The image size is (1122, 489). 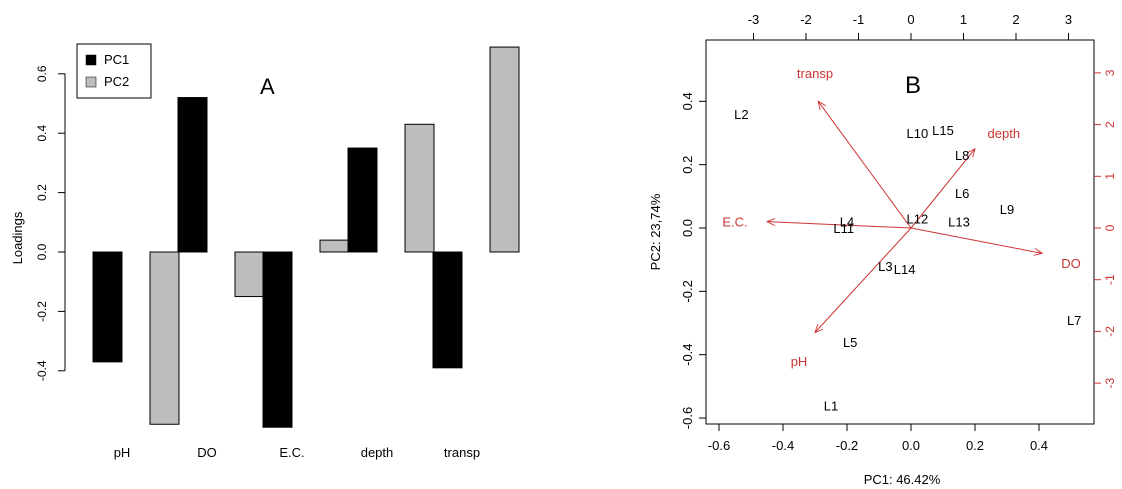 What do you see at coordinates (17, 237) in the screenshot?
I see `panel-a-y-axis-label: Loadings` at bounding box center [17, 237].